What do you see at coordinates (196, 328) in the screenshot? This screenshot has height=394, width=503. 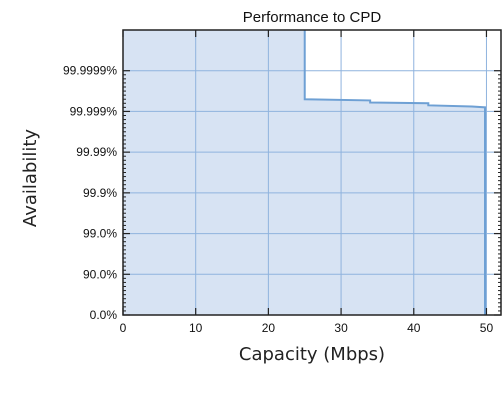 I see `x-tick-label: 10` at bounding box center [196, 328].